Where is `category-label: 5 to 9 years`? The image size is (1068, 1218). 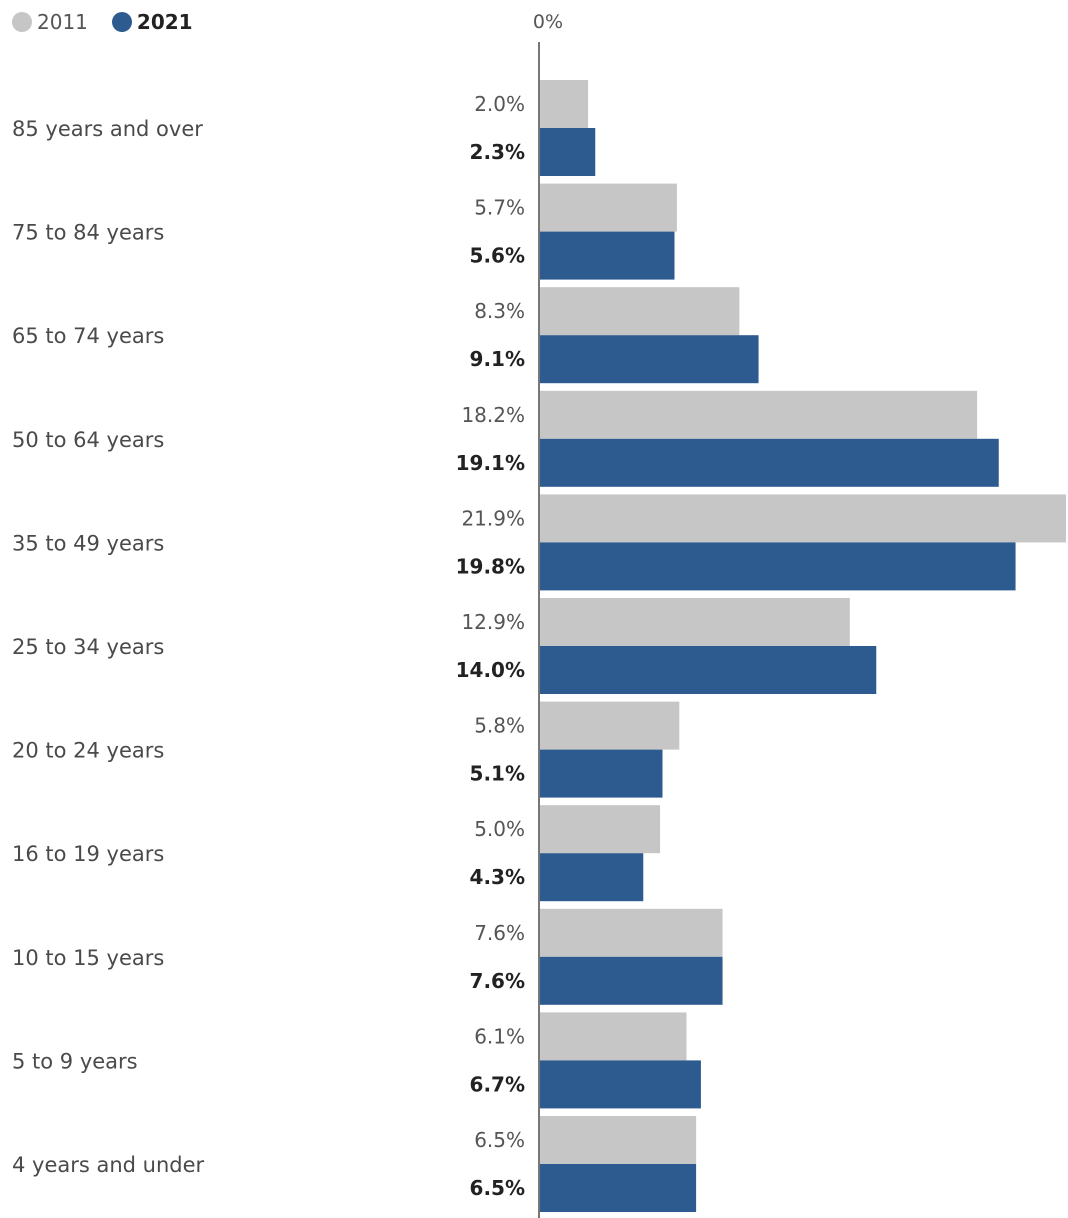 category-label: 5 to 9 years is located at coordinates (75, 1061).